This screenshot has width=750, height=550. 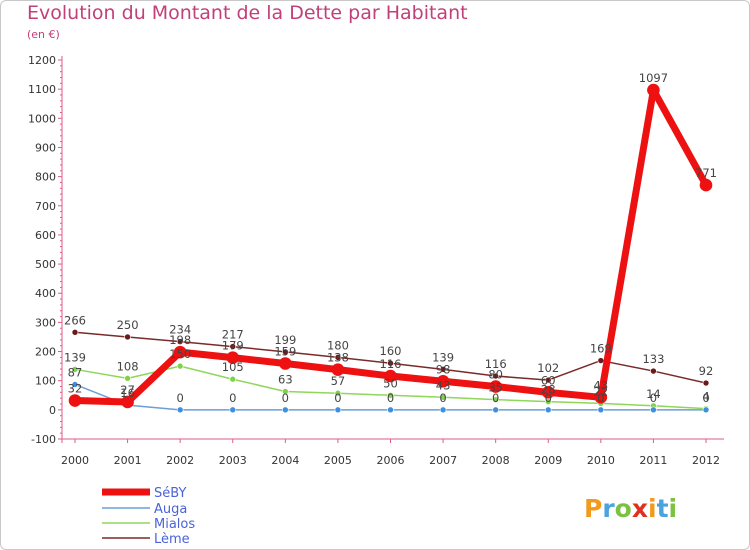 What do you see at coordinates (496, 364) in the screenshot?
I see `data-label: 116` at bounding box center [496, 364].